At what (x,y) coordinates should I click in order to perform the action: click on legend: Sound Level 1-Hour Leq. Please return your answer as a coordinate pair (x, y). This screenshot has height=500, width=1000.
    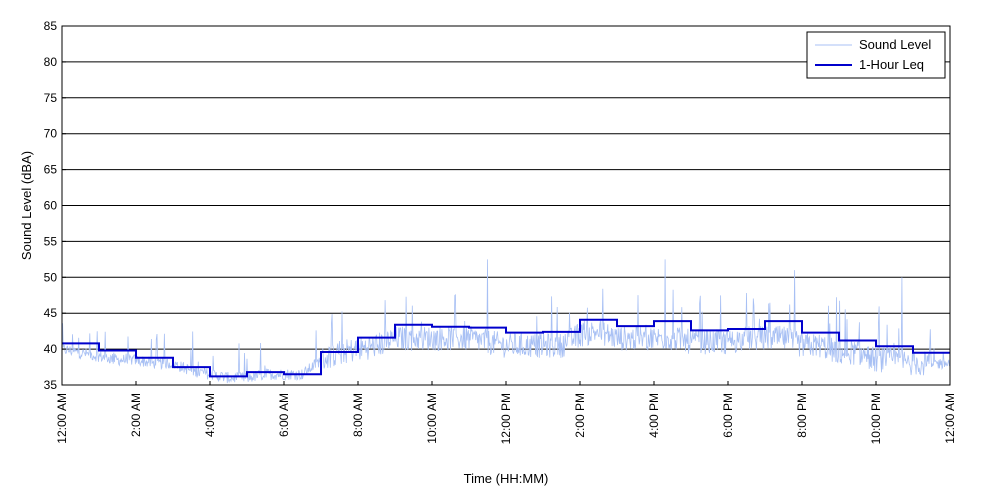
    Looking at the image, I should click on (876, 55).